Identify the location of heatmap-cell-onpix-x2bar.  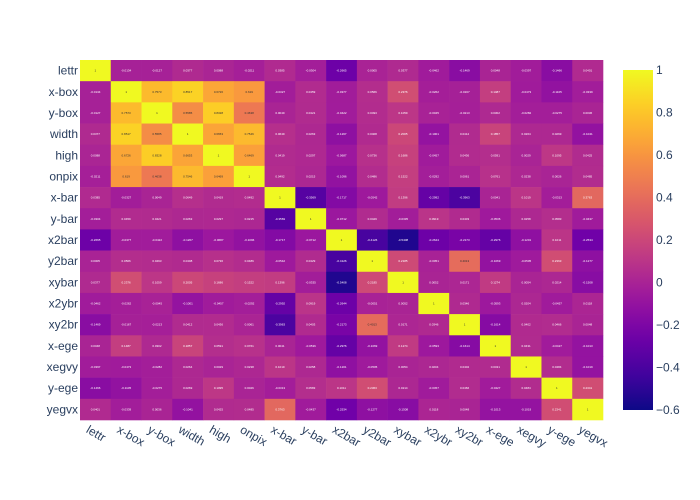
(342, 176).